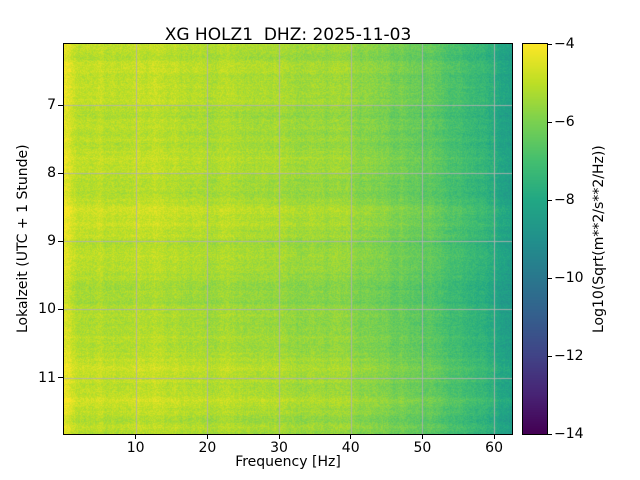 The width and height of the screenshot is (640, 480). What do you see at coordinates (494, 448) in the screenshot?
I see `x-tick-label: 60` at bounding box center [494, 448].